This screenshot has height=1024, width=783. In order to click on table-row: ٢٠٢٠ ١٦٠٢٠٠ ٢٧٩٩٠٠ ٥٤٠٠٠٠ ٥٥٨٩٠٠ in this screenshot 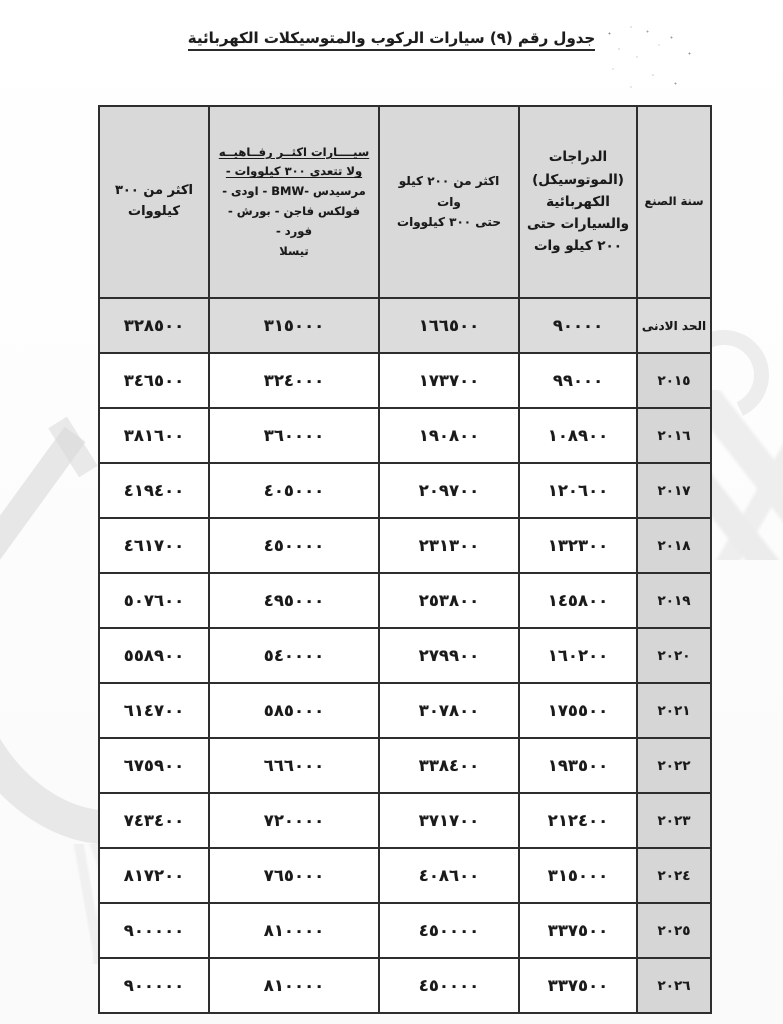, I will do `click(405, 655)`.